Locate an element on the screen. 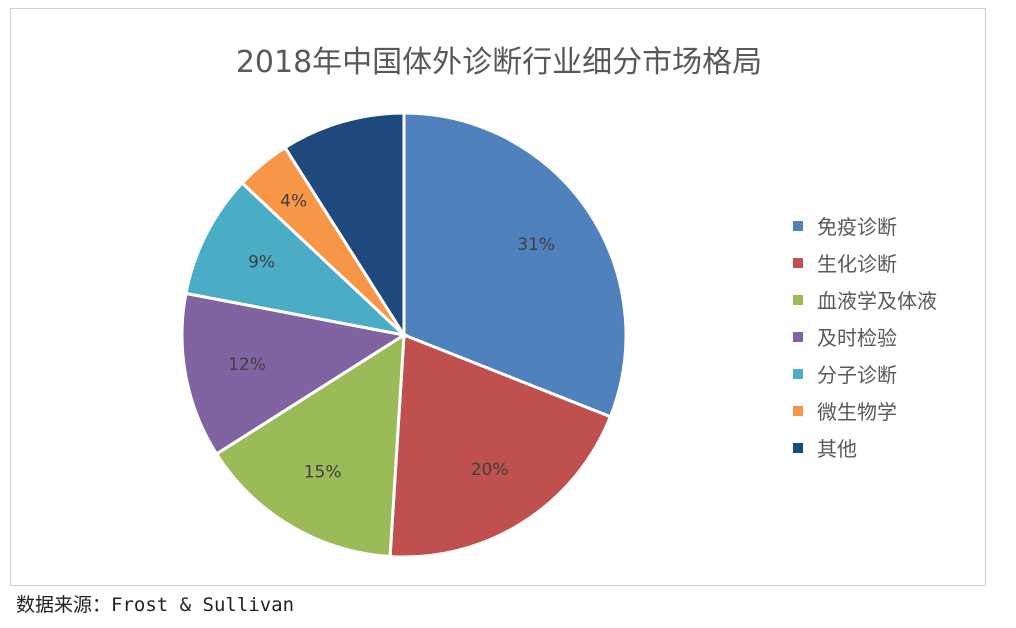  slice-label-4: 9% is located at coordinates (261, 262).